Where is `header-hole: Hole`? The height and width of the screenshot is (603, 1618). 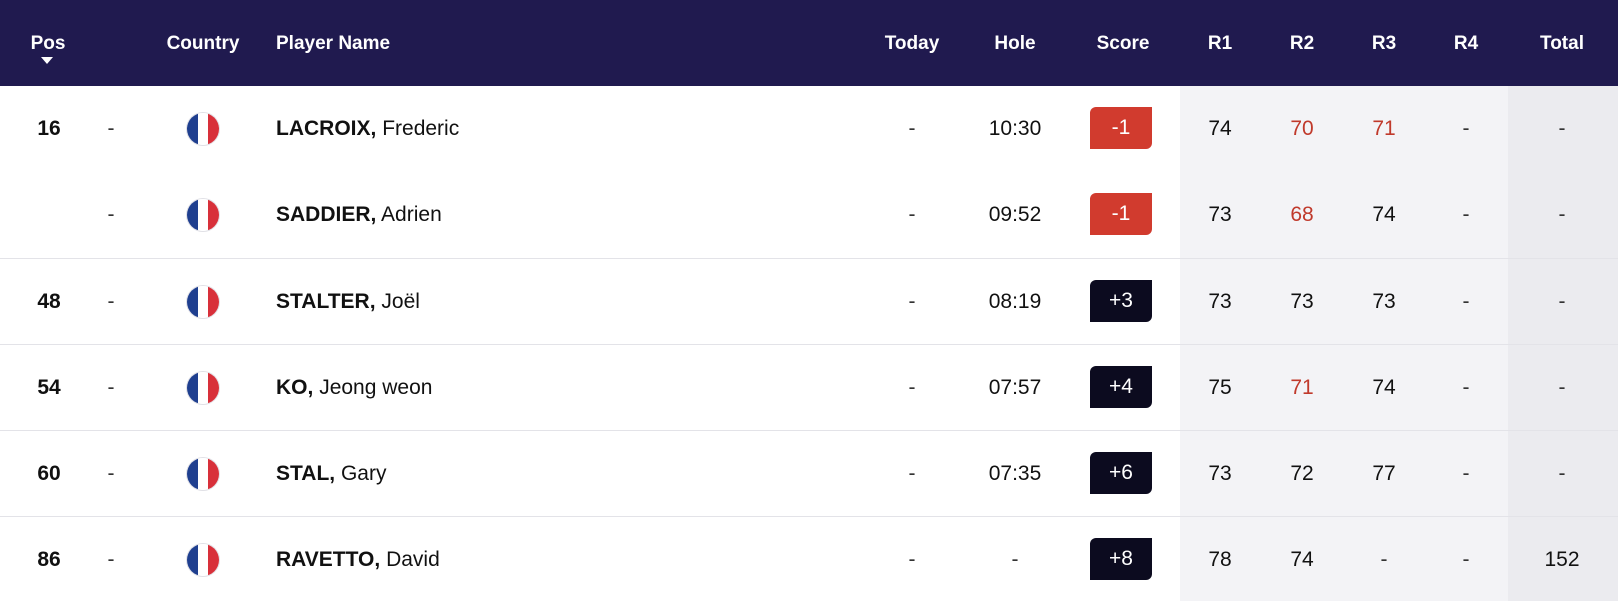 header-hole: Hole is located at coordinates (1015, 43).